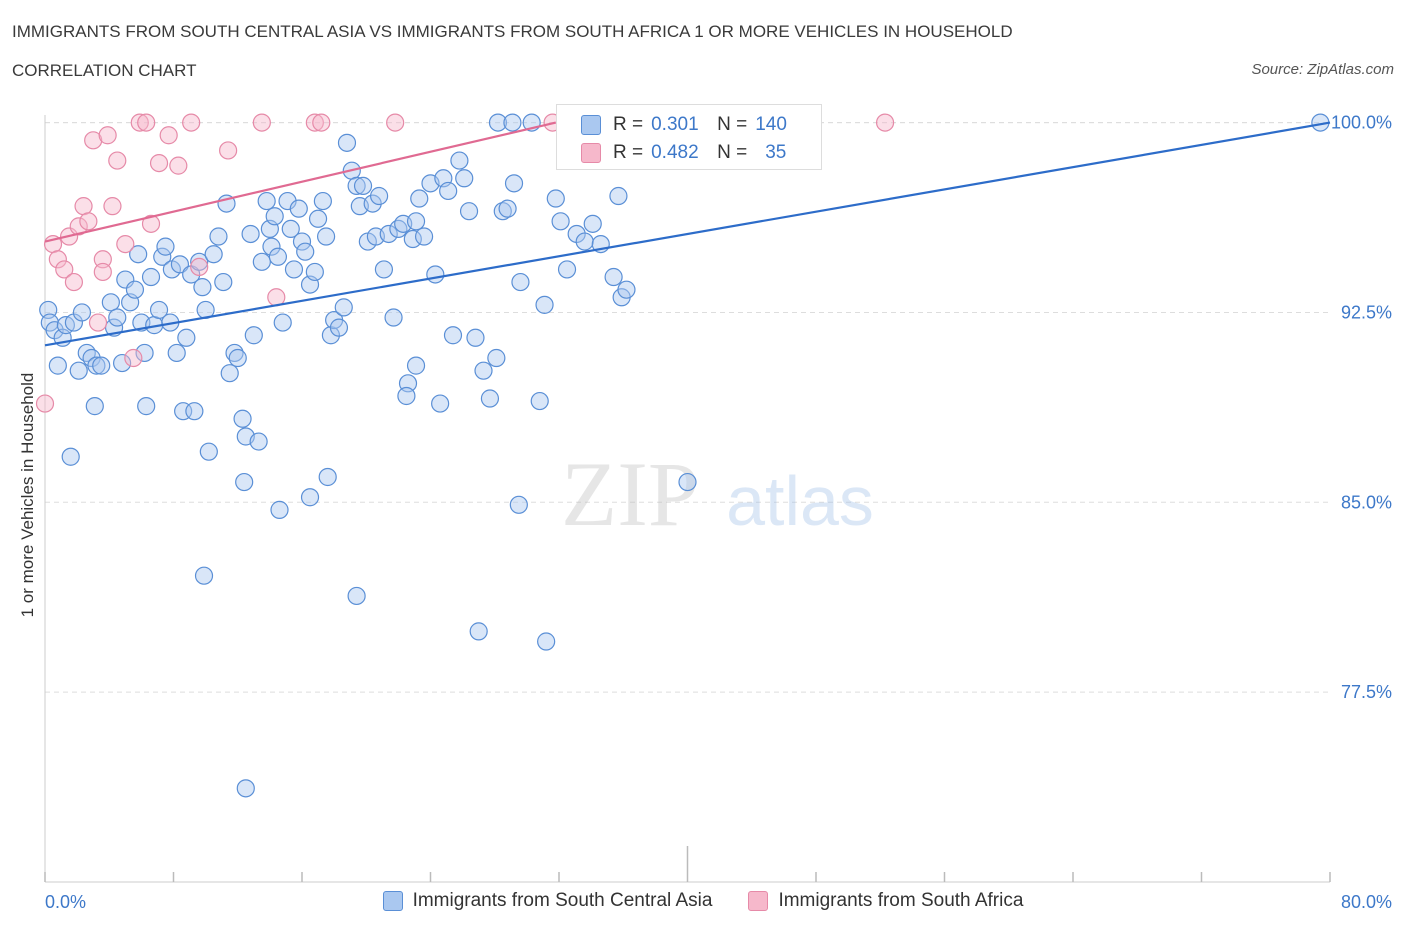 This screenshot has width=1406, height=930. I want to click on stats-n-value-pink: 35, so click(776, 152).